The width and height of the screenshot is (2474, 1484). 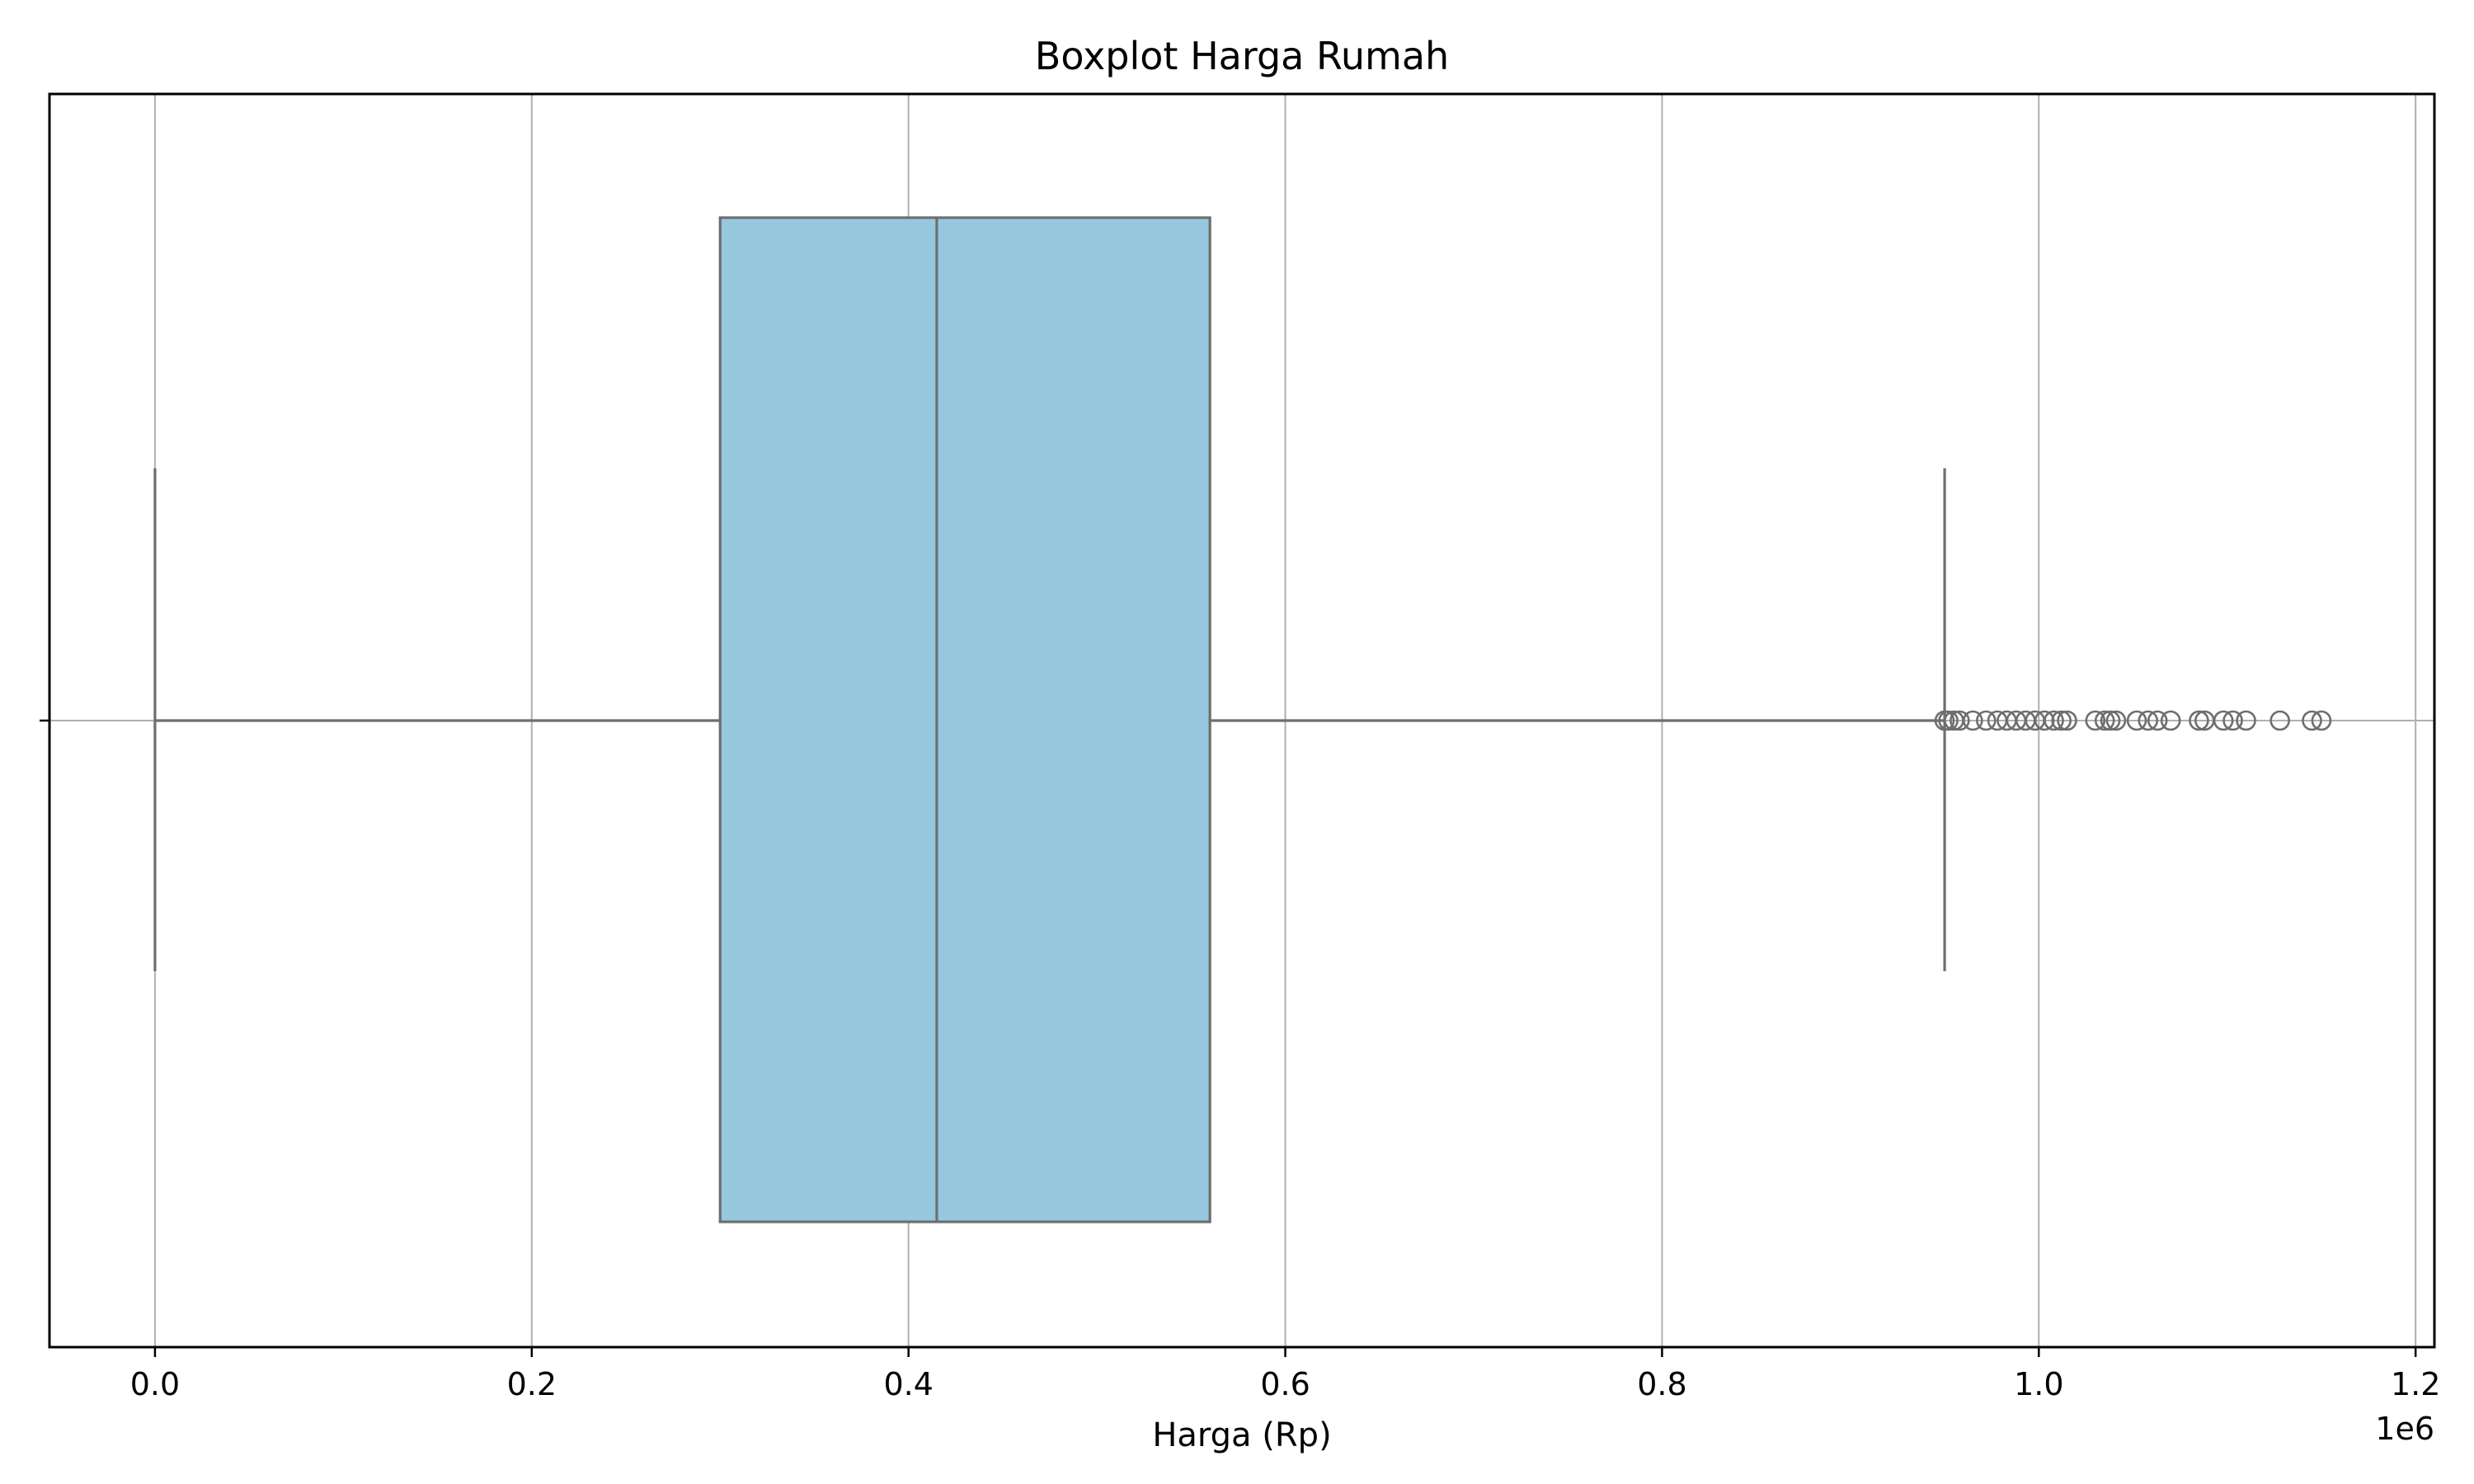 I want to click on x-tick-label: 0.6, so click(x=1285, y=1384).